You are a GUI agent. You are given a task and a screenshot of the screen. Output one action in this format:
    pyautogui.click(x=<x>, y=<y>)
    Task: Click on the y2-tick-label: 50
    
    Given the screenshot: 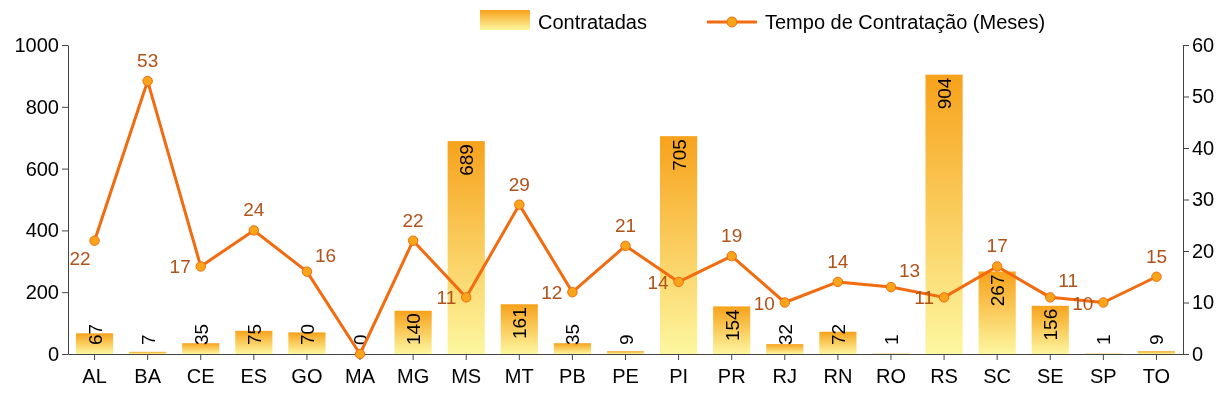 What is the action you would take?
    pyautogui.click(x=1203, y=96)
    